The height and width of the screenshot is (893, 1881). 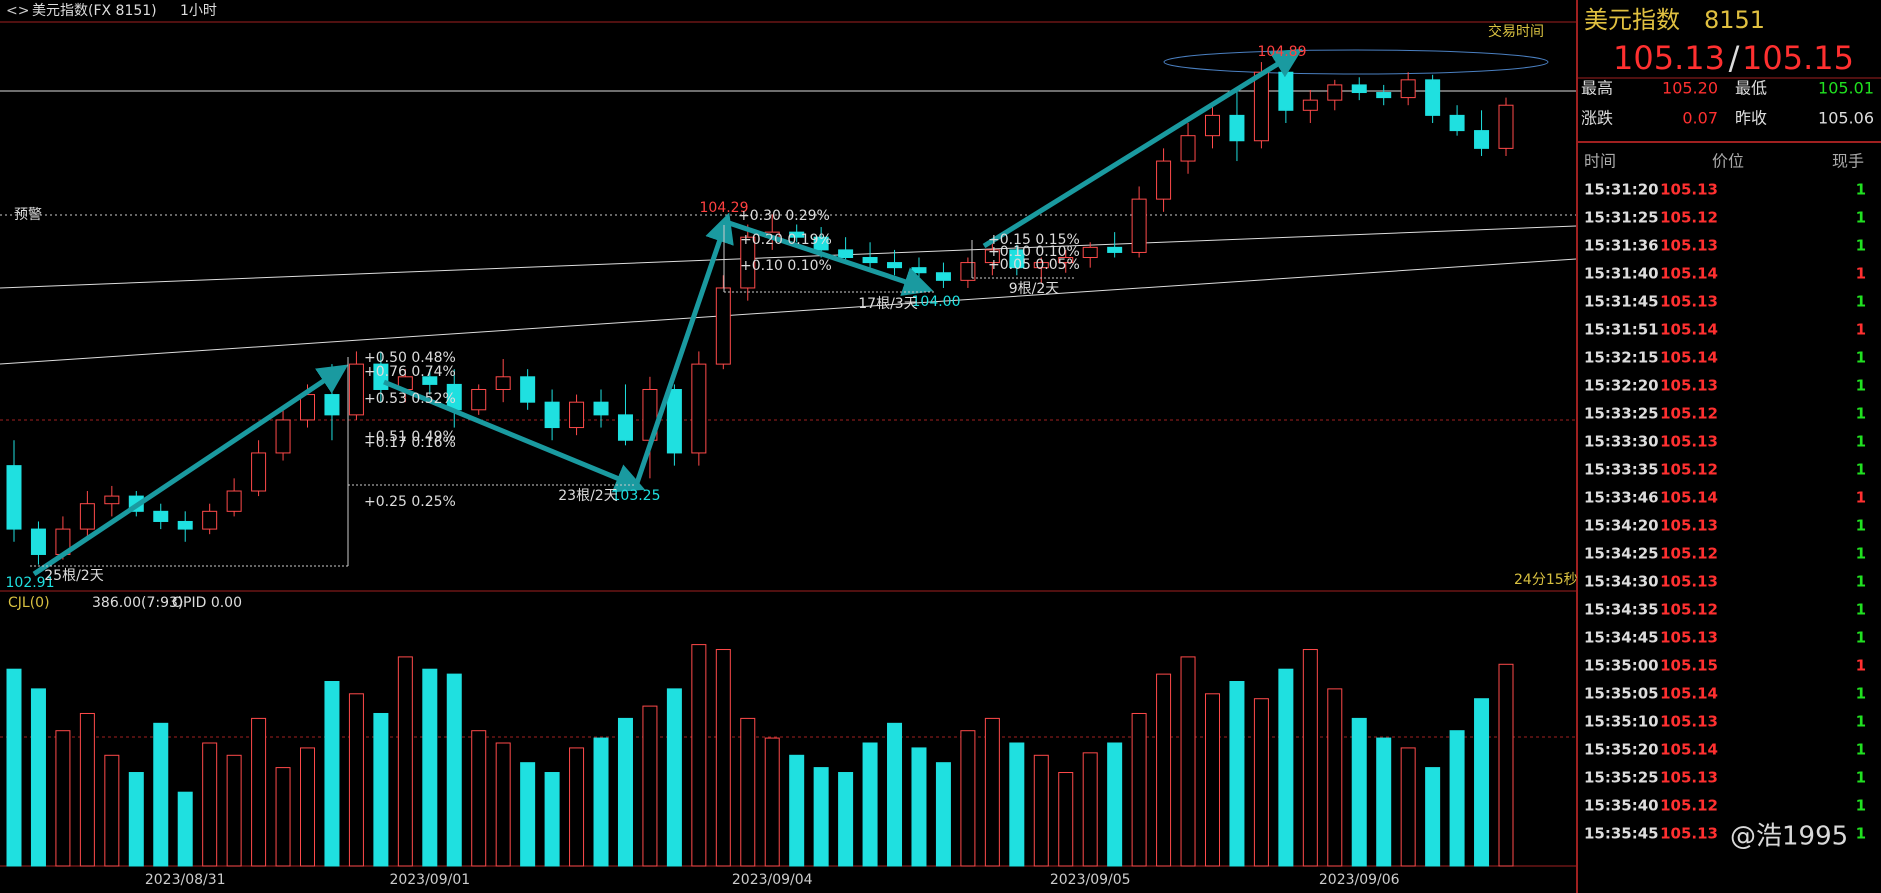 I want to click on table-header: 现手, so click(x=1848, y=161).